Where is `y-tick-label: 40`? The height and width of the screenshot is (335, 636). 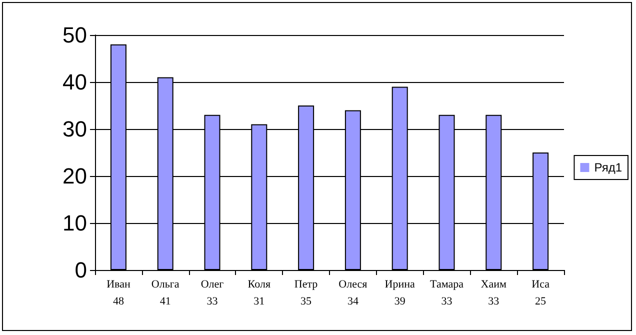 y-tick-label: 40 is located at coordinates (74, 82).